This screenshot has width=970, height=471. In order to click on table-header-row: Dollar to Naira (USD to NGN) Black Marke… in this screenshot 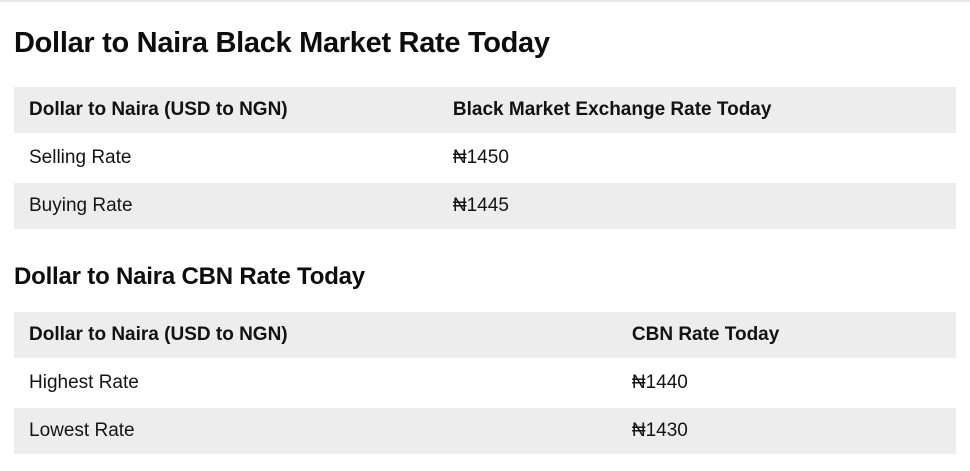, I will do `click(485, 110)`.